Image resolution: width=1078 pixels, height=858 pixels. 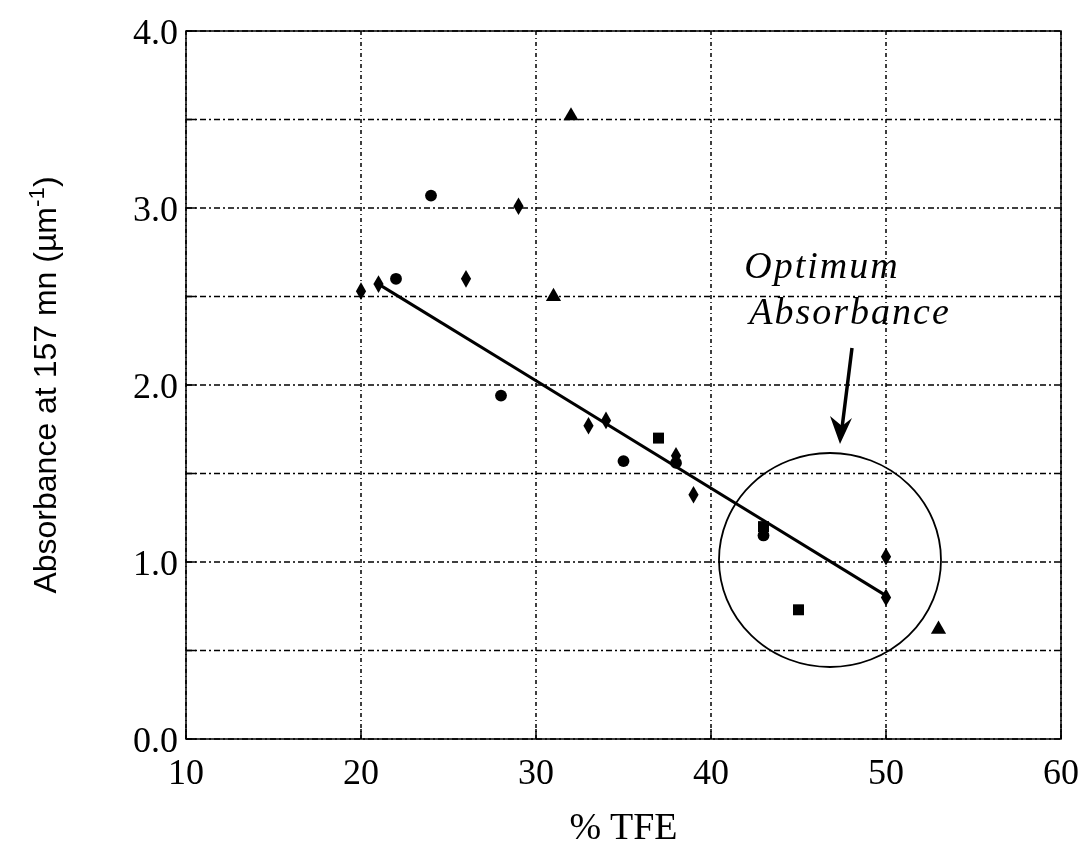 I want to click on x-tick-label: 40, so click(x=711, y=772).